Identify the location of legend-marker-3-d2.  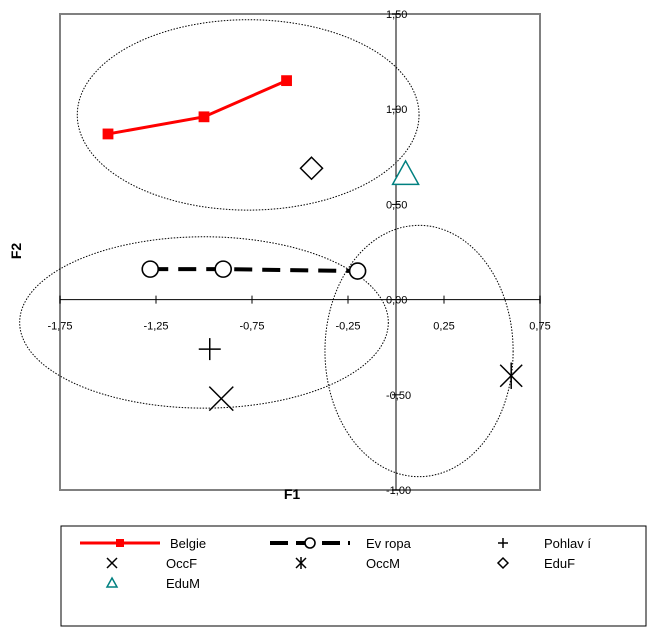
(112, 563).